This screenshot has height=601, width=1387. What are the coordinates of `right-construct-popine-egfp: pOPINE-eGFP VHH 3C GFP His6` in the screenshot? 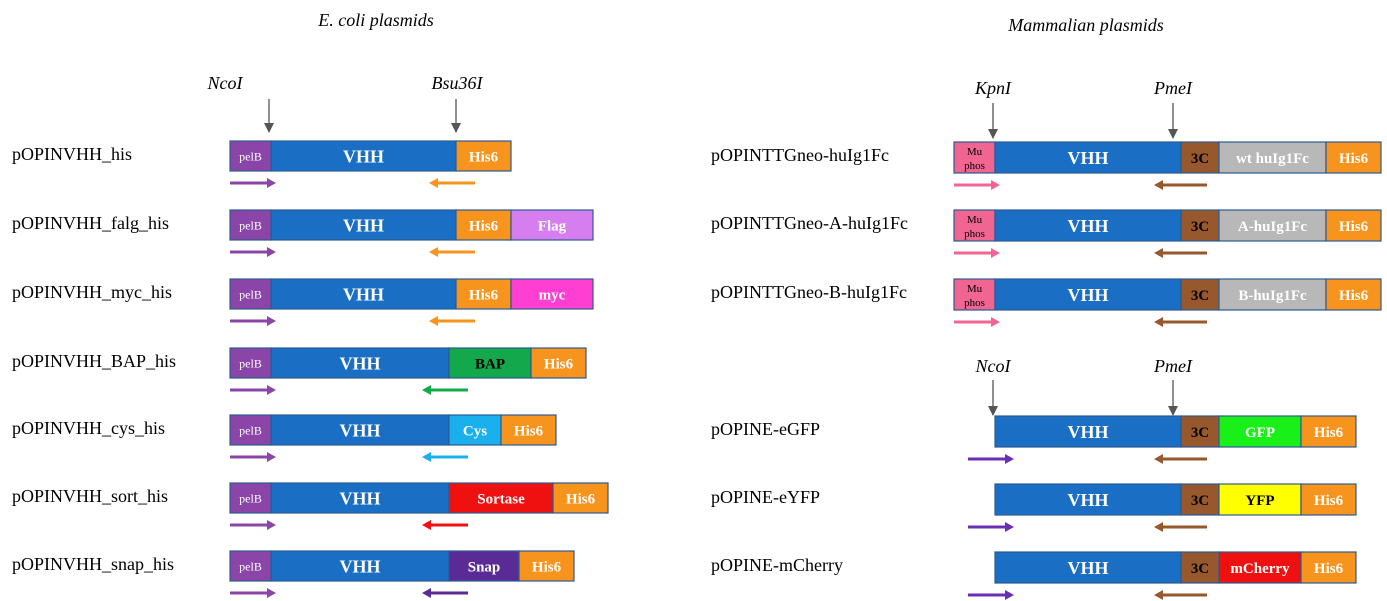 It's located at (1034, 439).